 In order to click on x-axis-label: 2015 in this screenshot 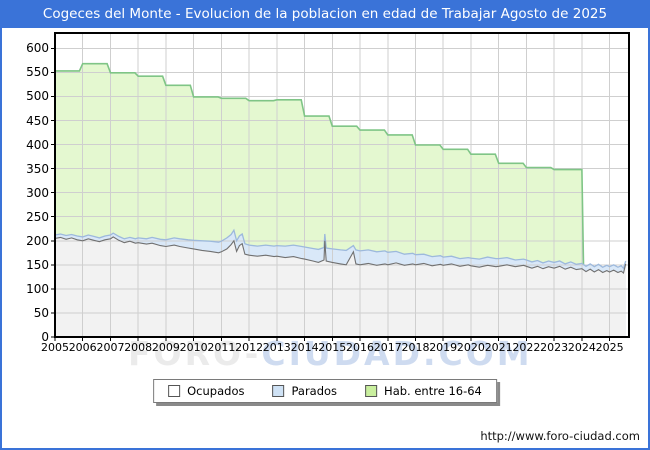, I will do `click(332, 347)`.